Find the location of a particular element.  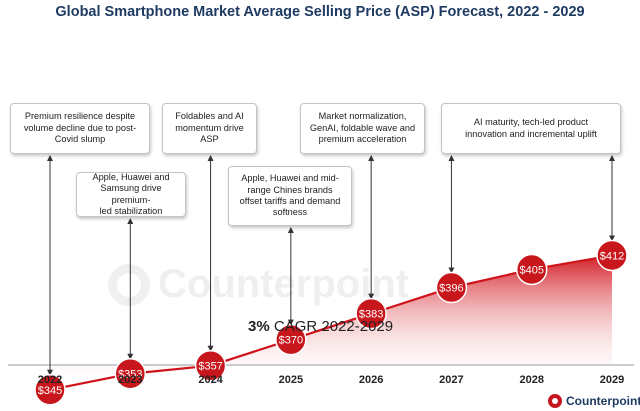

x-tick-label: 2022 is located at coordinates (50, 380).